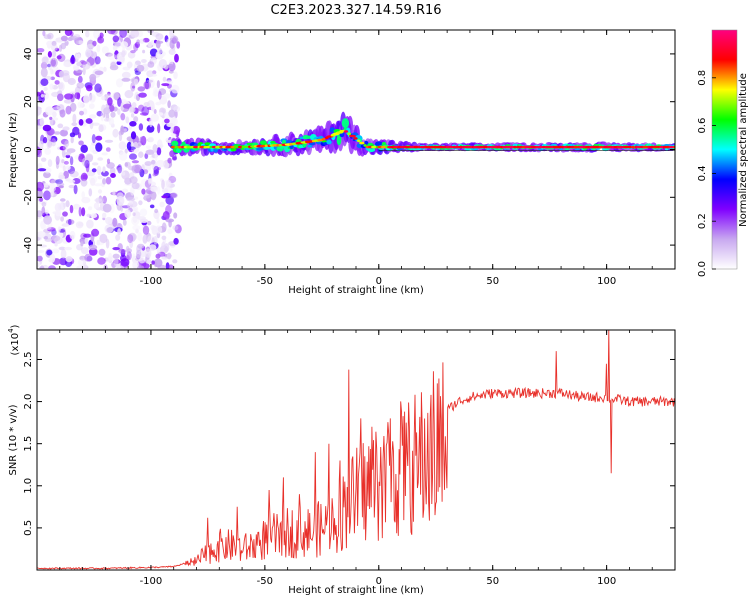 Image resolution: width=750 pixels, height=600 pixels. Describe the element at coordinates (702, 173) in the screenshot. I see `colorbar-tick-label: 0.4` at that location.